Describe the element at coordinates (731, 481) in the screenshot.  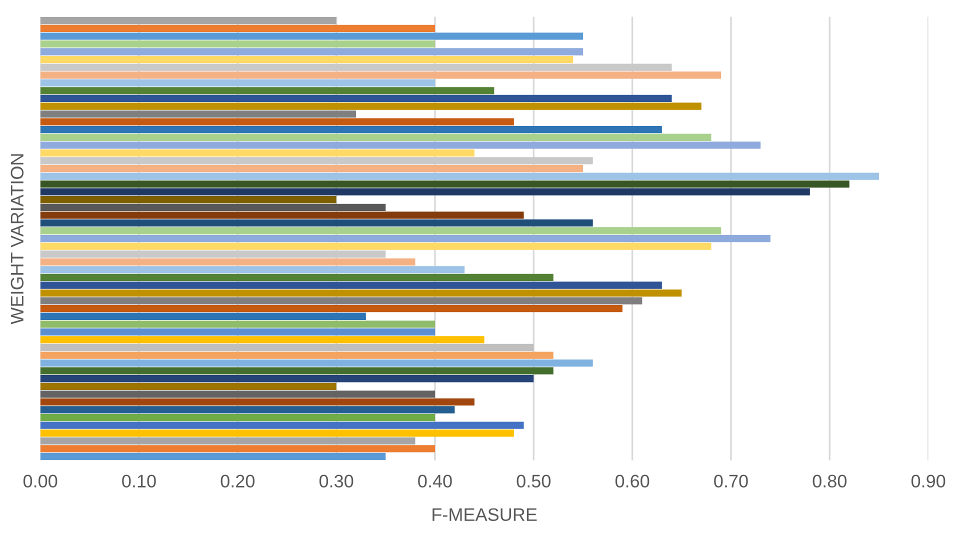
I see `x-tick-label: 0.70` at that location.